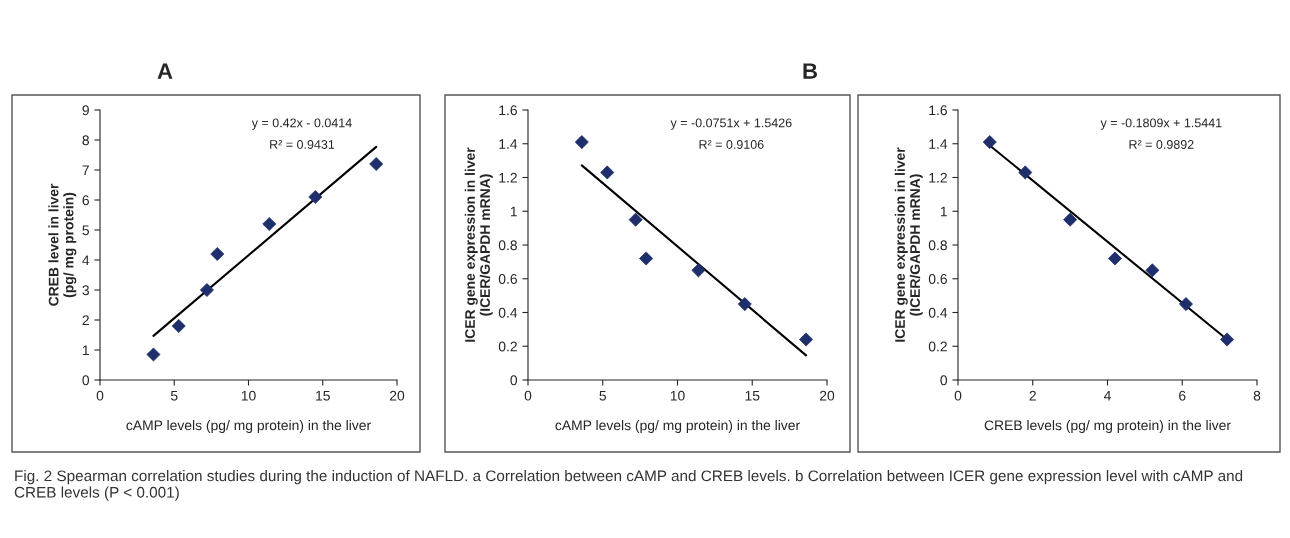 This screenshot has height=538, width=1290. I want to click on x-tick-label: 2, so click(1032, 395).